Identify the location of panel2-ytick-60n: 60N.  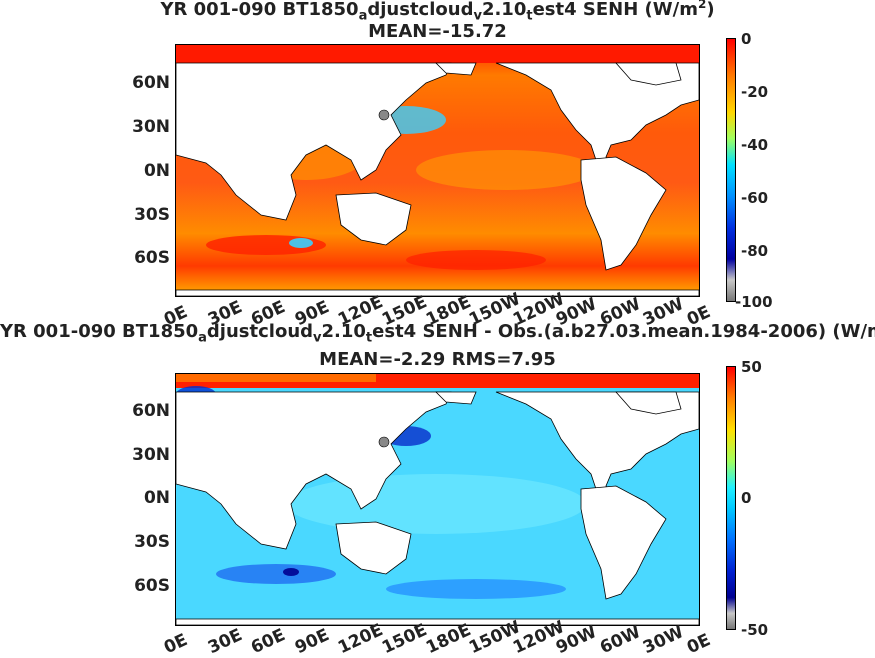
(151, 411).